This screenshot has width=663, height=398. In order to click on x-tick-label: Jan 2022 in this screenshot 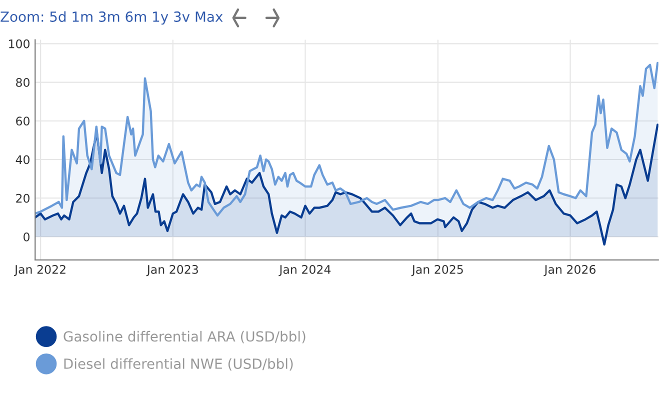, I will do `click(40, 270)`.